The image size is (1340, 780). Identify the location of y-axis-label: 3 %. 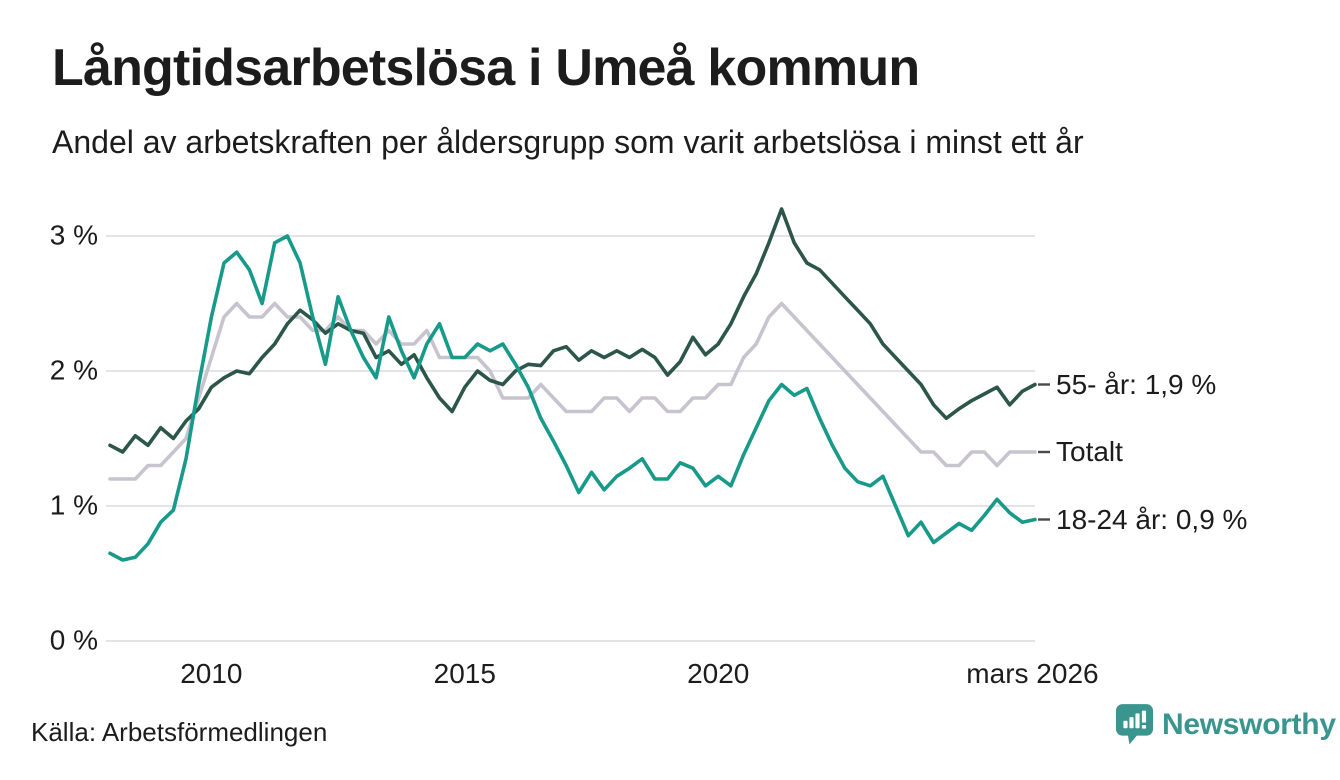
(73, 235).